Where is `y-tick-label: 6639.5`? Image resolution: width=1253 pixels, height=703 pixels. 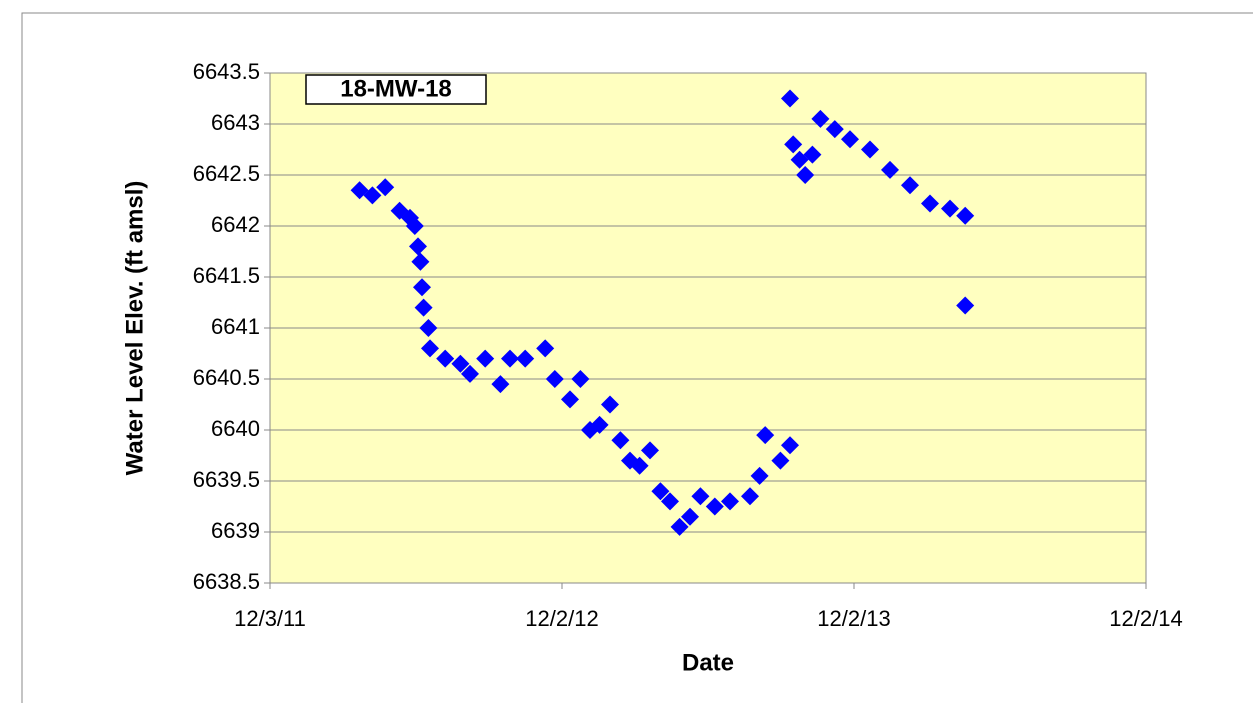 y-tick-label: 6639.5 is located at coordinates (226, 479).